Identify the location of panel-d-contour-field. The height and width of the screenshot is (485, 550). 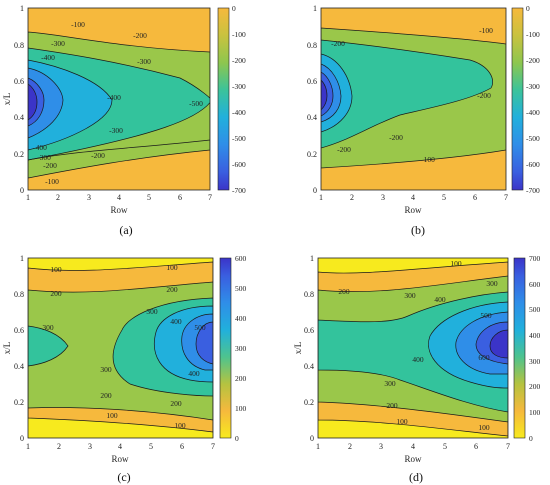
(413, 348).